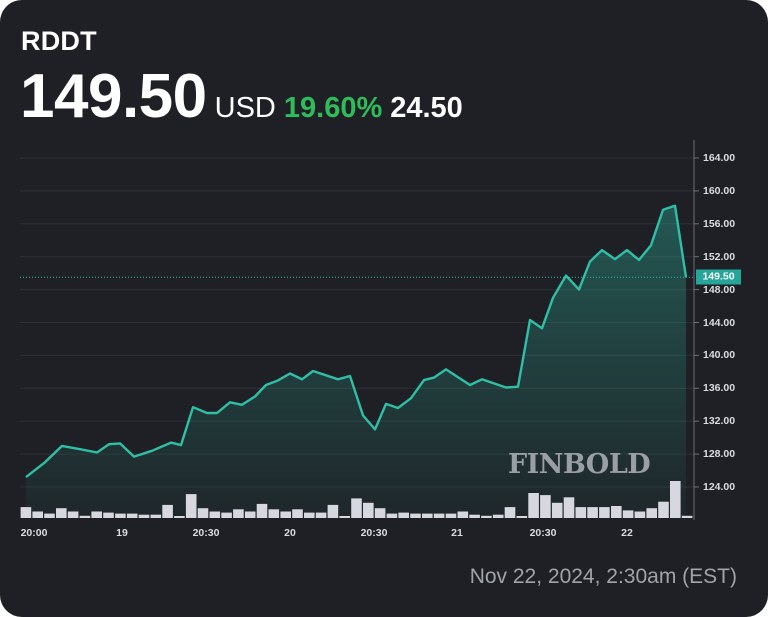 This screenshot has width=768, height=617. What do you see at coordinates (122, 533) in the screenshot?
I see `x-axis-tick-label: 19` at bounding box center [122, 533].